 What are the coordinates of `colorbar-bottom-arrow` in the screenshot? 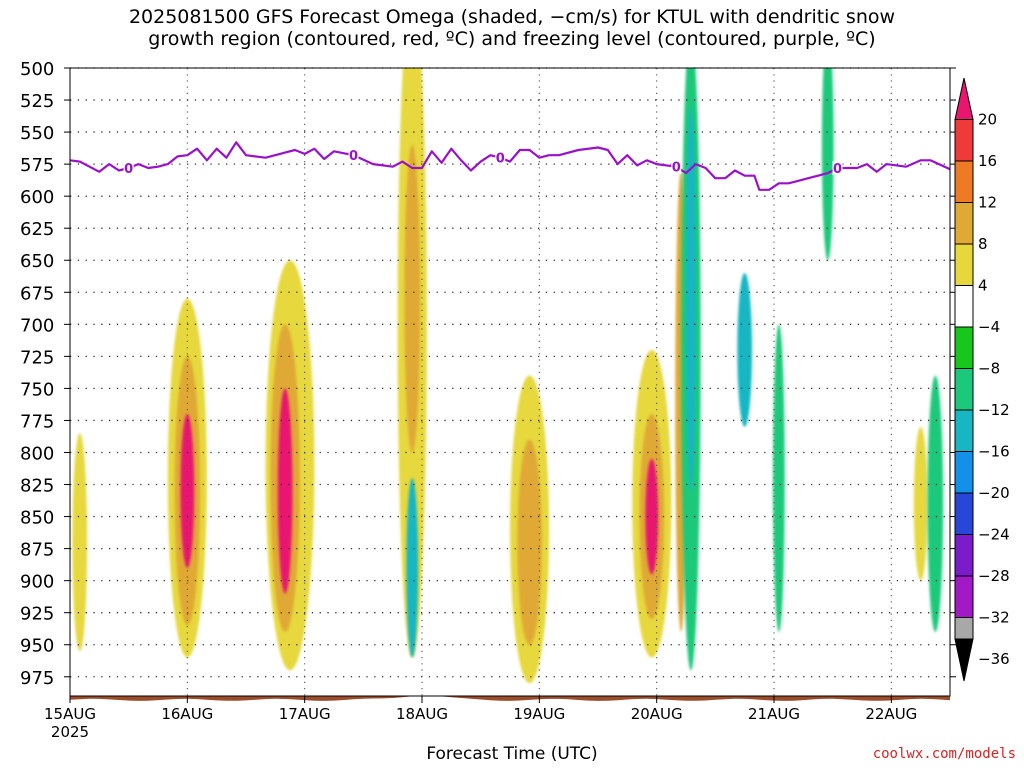 It's located at (964, 660).